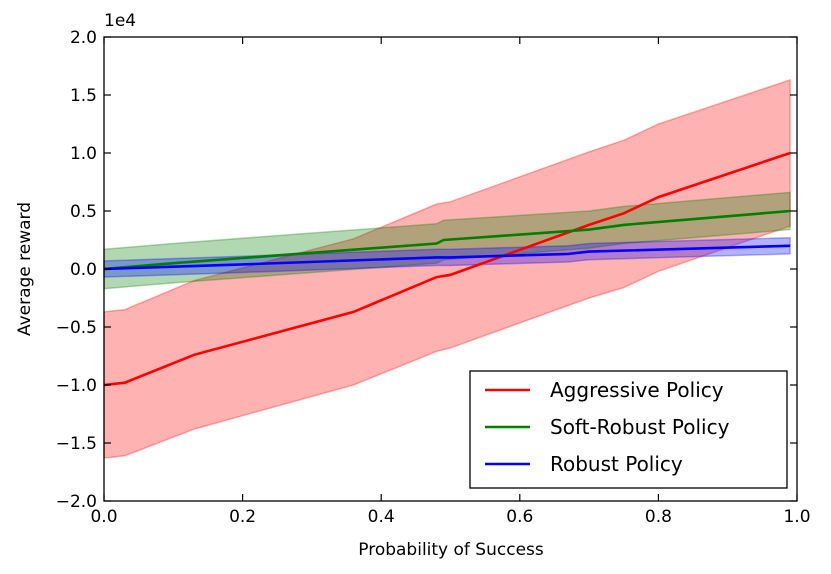 This screenshot has width=831, height=574. Describe the element at coordinates (120, 21) in the screenshot. I see `y-scale-label: 1e4` at that location.